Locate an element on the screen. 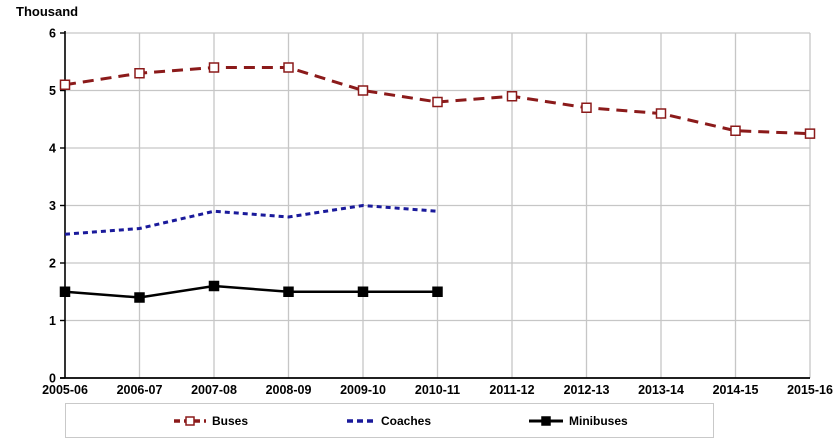 The width and height of the screenshot is (836, 448). svg-text: 2010-11 is located at coordinates (437, 390).